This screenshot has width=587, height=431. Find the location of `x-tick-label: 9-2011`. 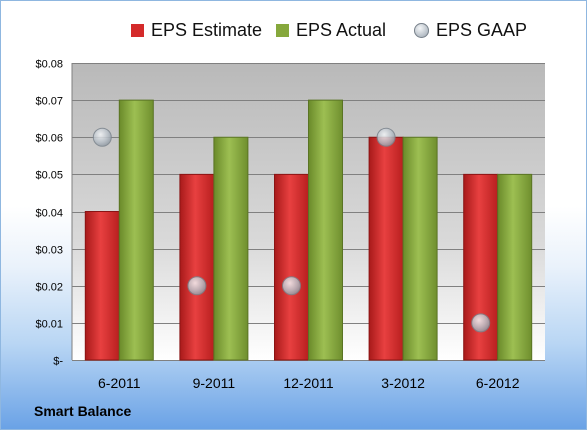

x-tick-label: 9-2011 is located at coordinates (214, 383).